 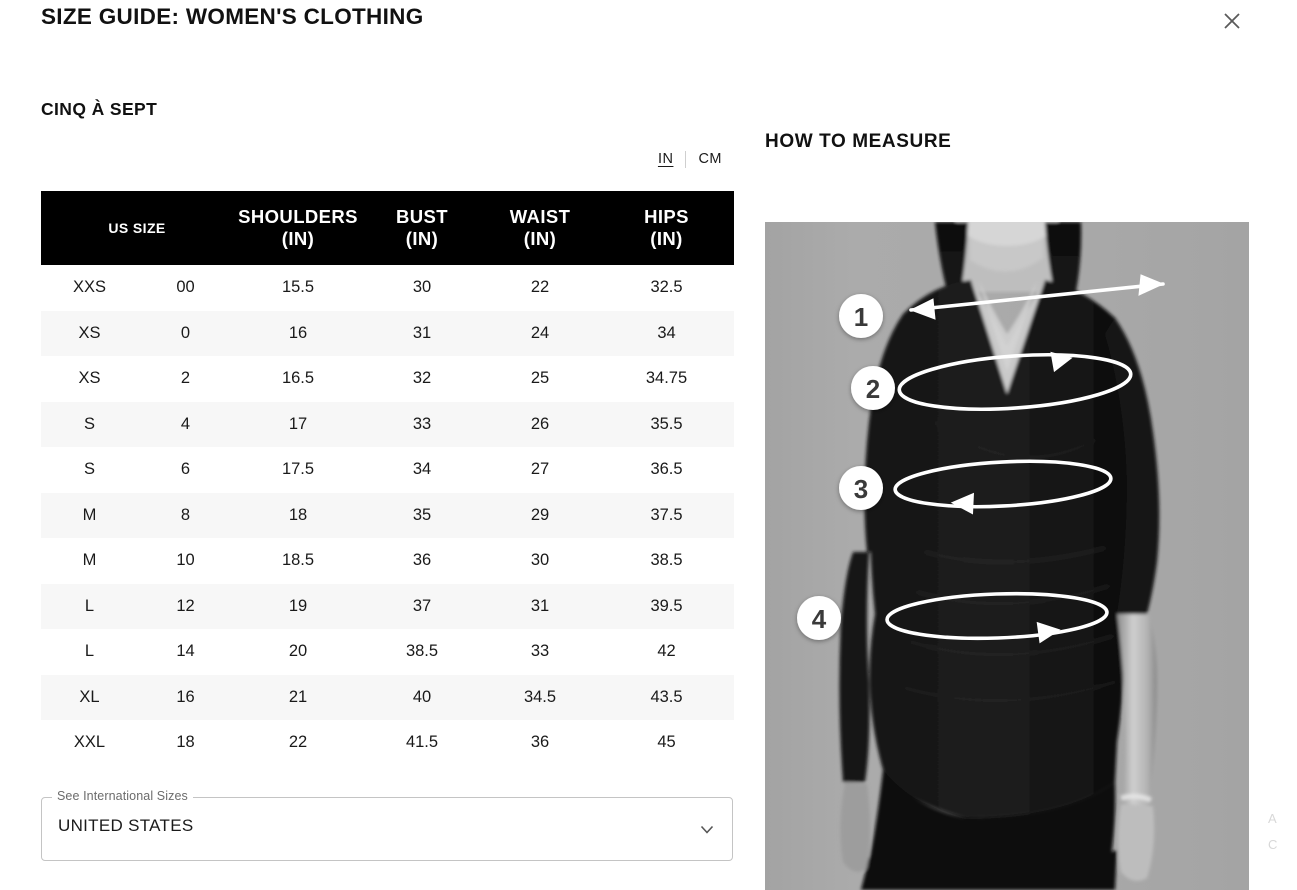 What do you see at coordinates (388, 333) in the screenshot?
I see `table-row: XS 0 16 31 24 34` at bounding box center [388, 333].